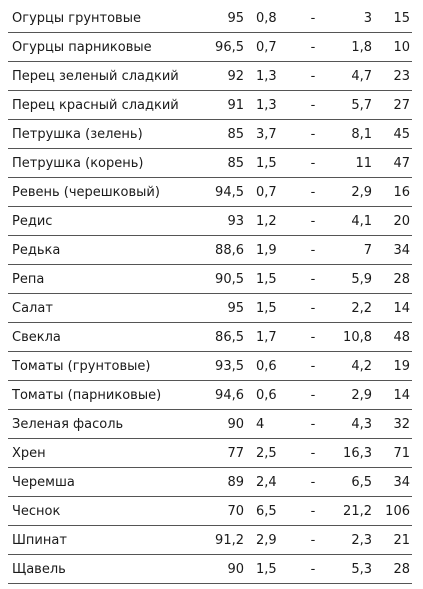  Describe the element at coordinates (210, 18) in the screenshot. I see `table-row: Огурцы грунтовые 95 0,8 - 3 15` at that location.